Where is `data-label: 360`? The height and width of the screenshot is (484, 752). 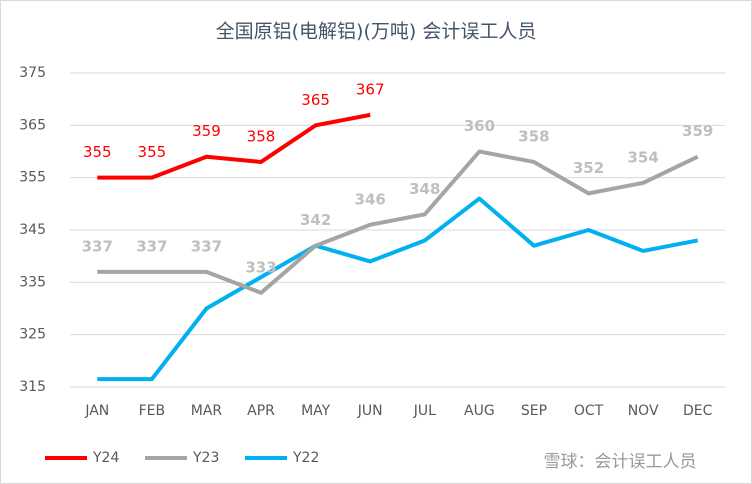 data-label: 360 is located at coordinates (479, 126).